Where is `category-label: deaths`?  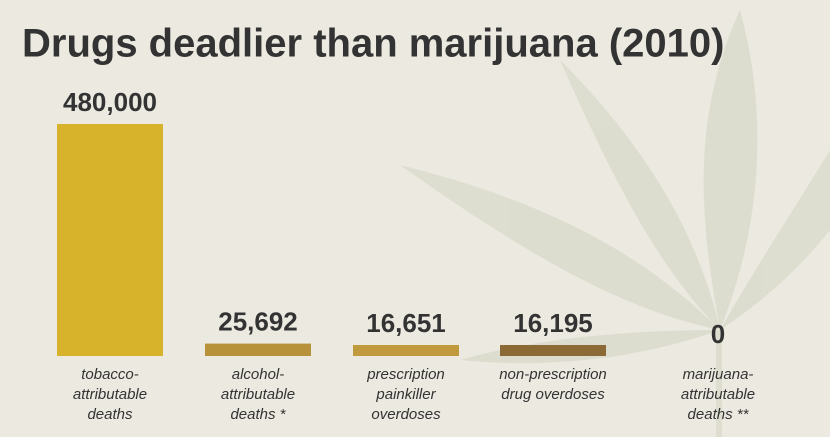 category-label: deaths is located at coordinates (110, 414).